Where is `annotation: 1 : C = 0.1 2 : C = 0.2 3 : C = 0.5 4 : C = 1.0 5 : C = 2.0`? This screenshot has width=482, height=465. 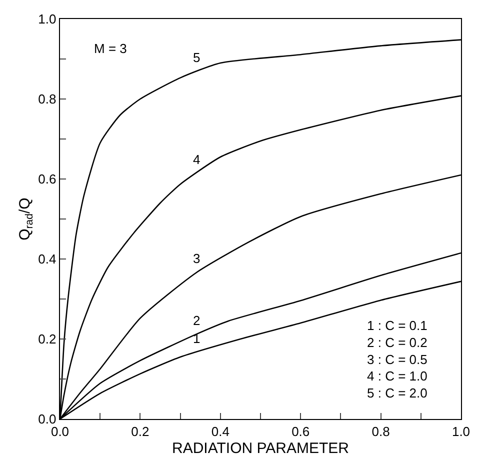 annotation: 1 : C = 0.1 2 : C = 0.2 3 : C = 0.5 4 : C = 1.0 5 : C = 2.0 is located at coordinates (397, 359).